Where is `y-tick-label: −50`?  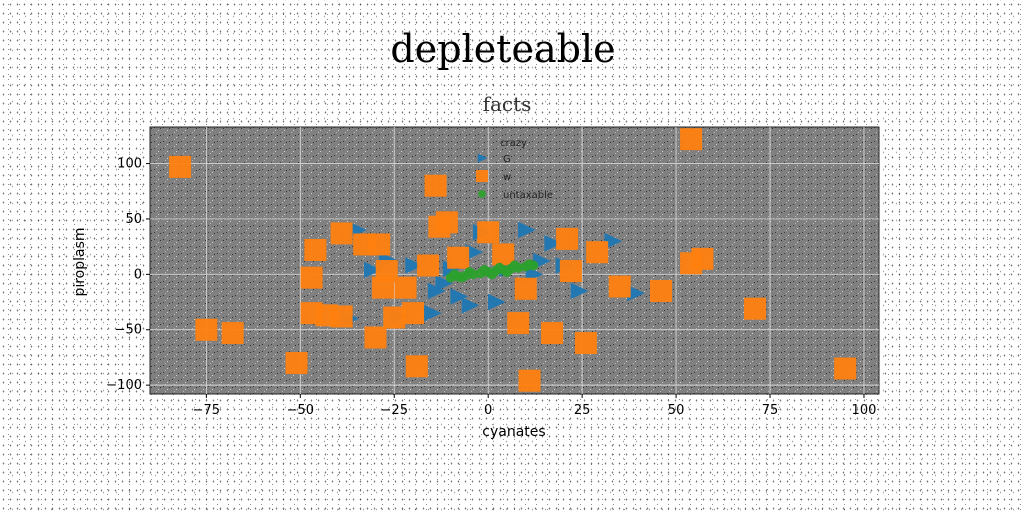 y-tick-label: −50 is located at coordinates (128, 330).